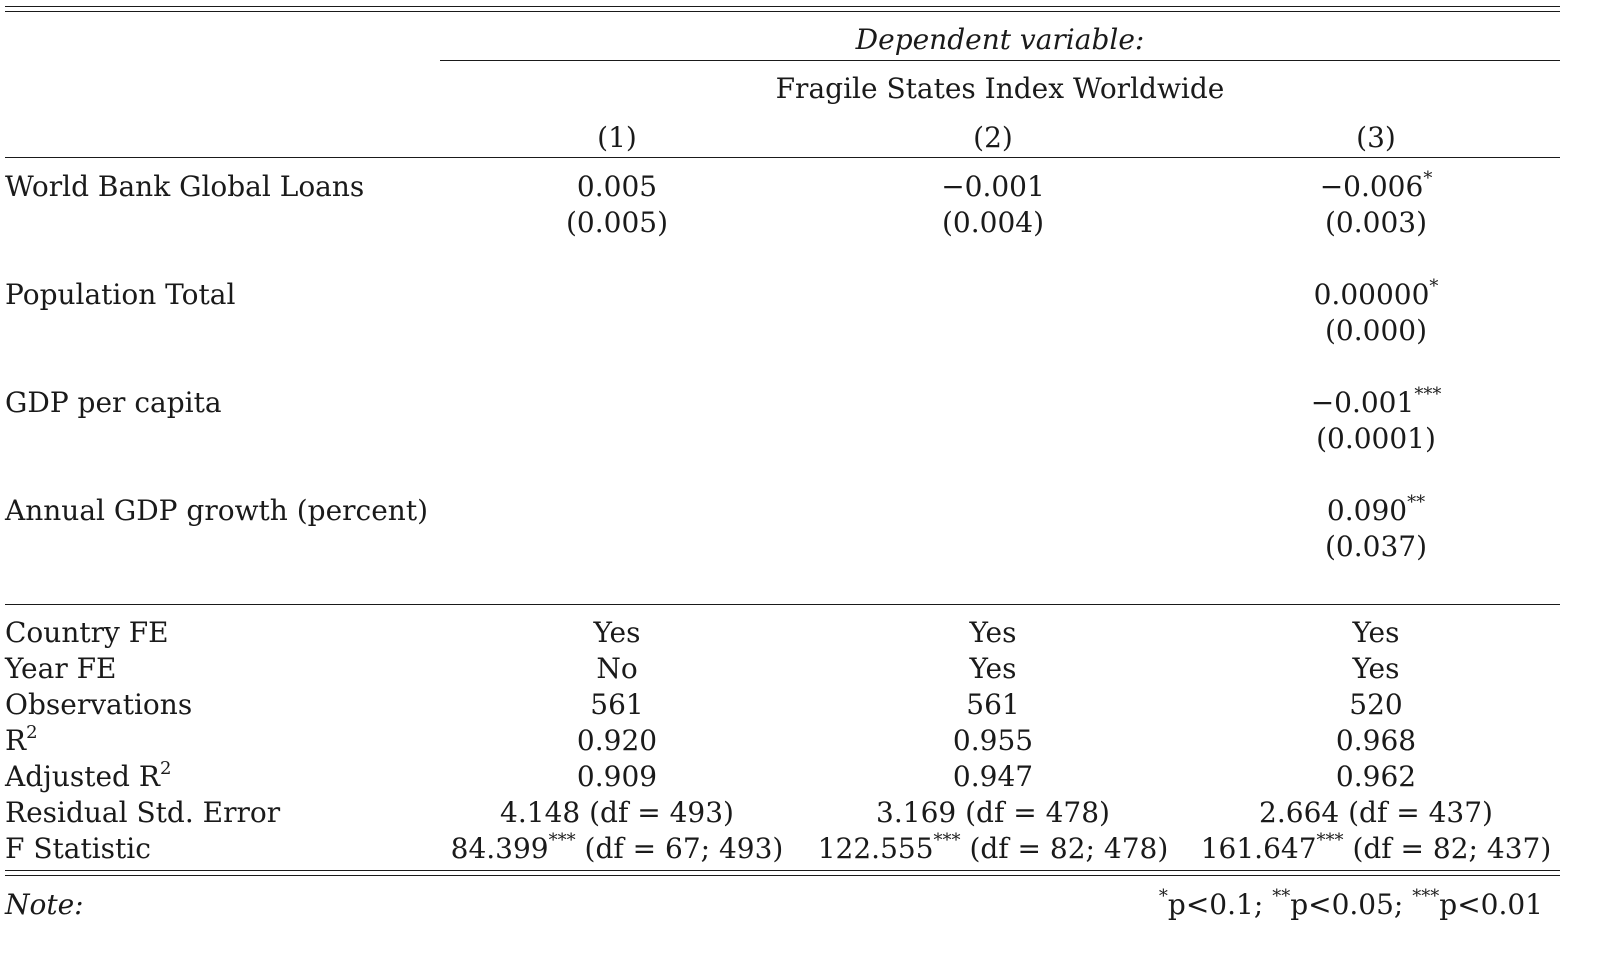  I want to click on header-rule, so click(782, 157).